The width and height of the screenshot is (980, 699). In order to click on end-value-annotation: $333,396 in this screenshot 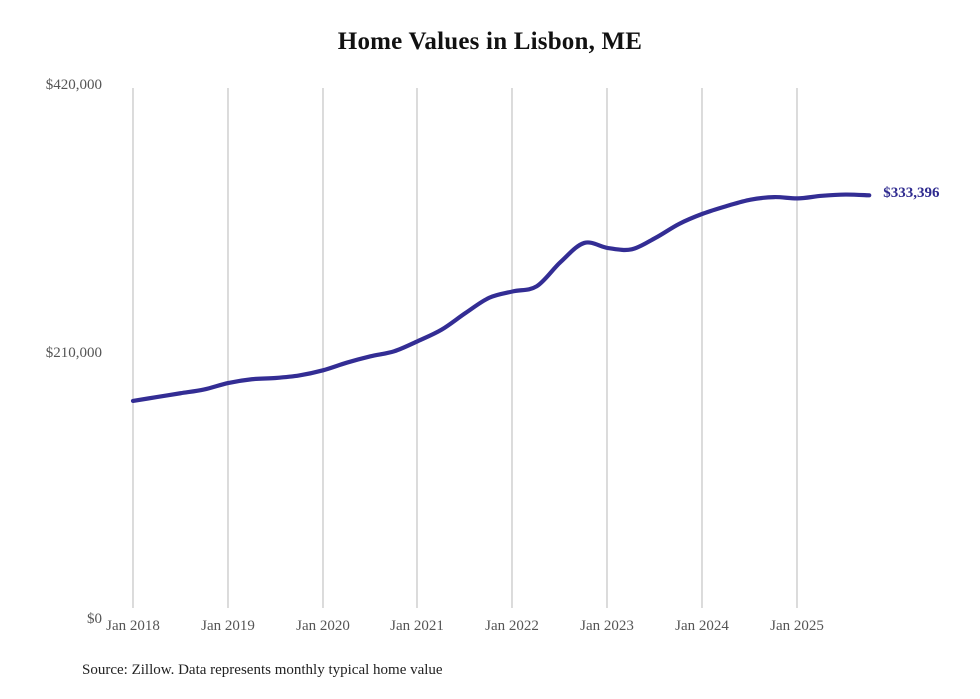, I will do `click(911, 193)`.